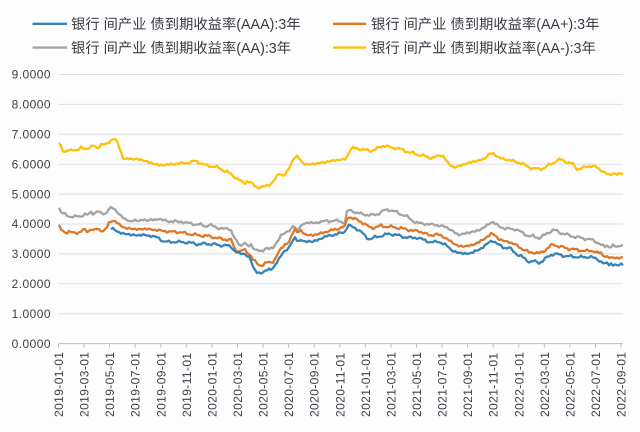 The height and width of the screenshot is (432, 640). I want to click on svg-text: (AA+):3, so click(560, 25).